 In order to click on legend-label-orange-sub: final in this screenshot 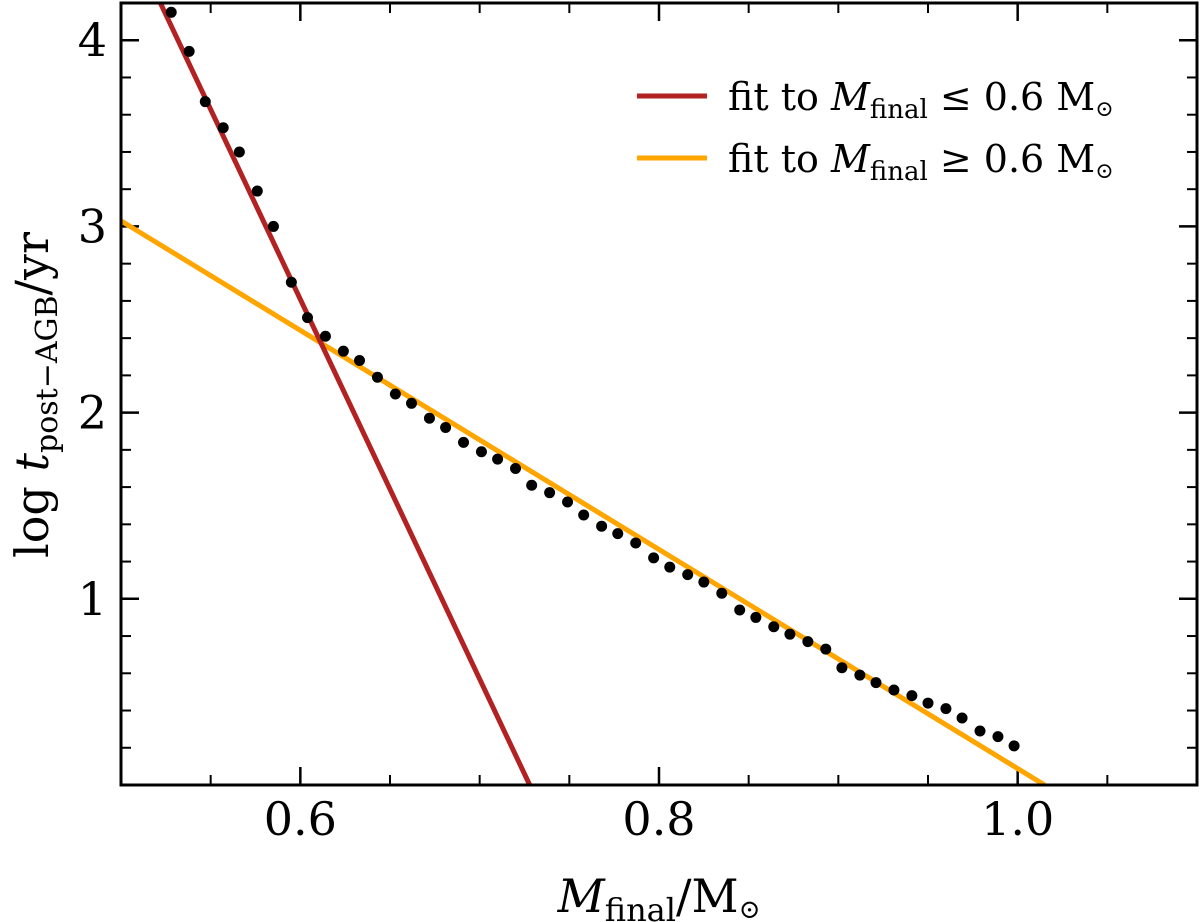, I will do `click(899, 172)`.